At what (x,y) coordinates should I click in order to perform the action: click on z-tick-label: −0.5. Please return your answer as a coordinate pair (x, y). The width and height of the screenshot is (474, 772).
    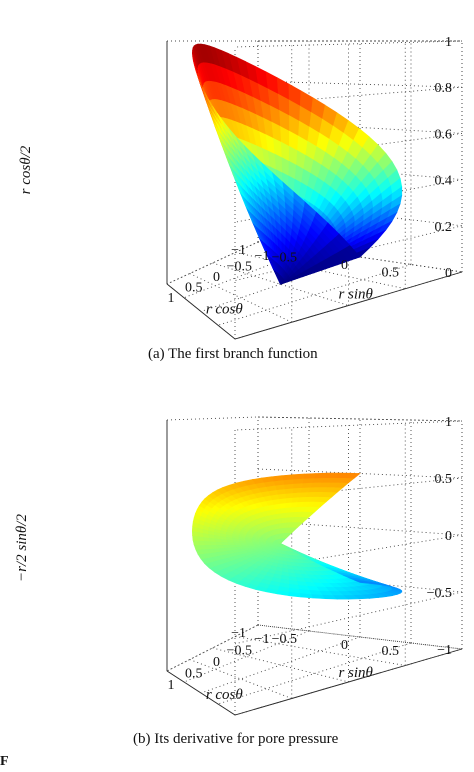
    Looking at the image, I should click on (439, 593).